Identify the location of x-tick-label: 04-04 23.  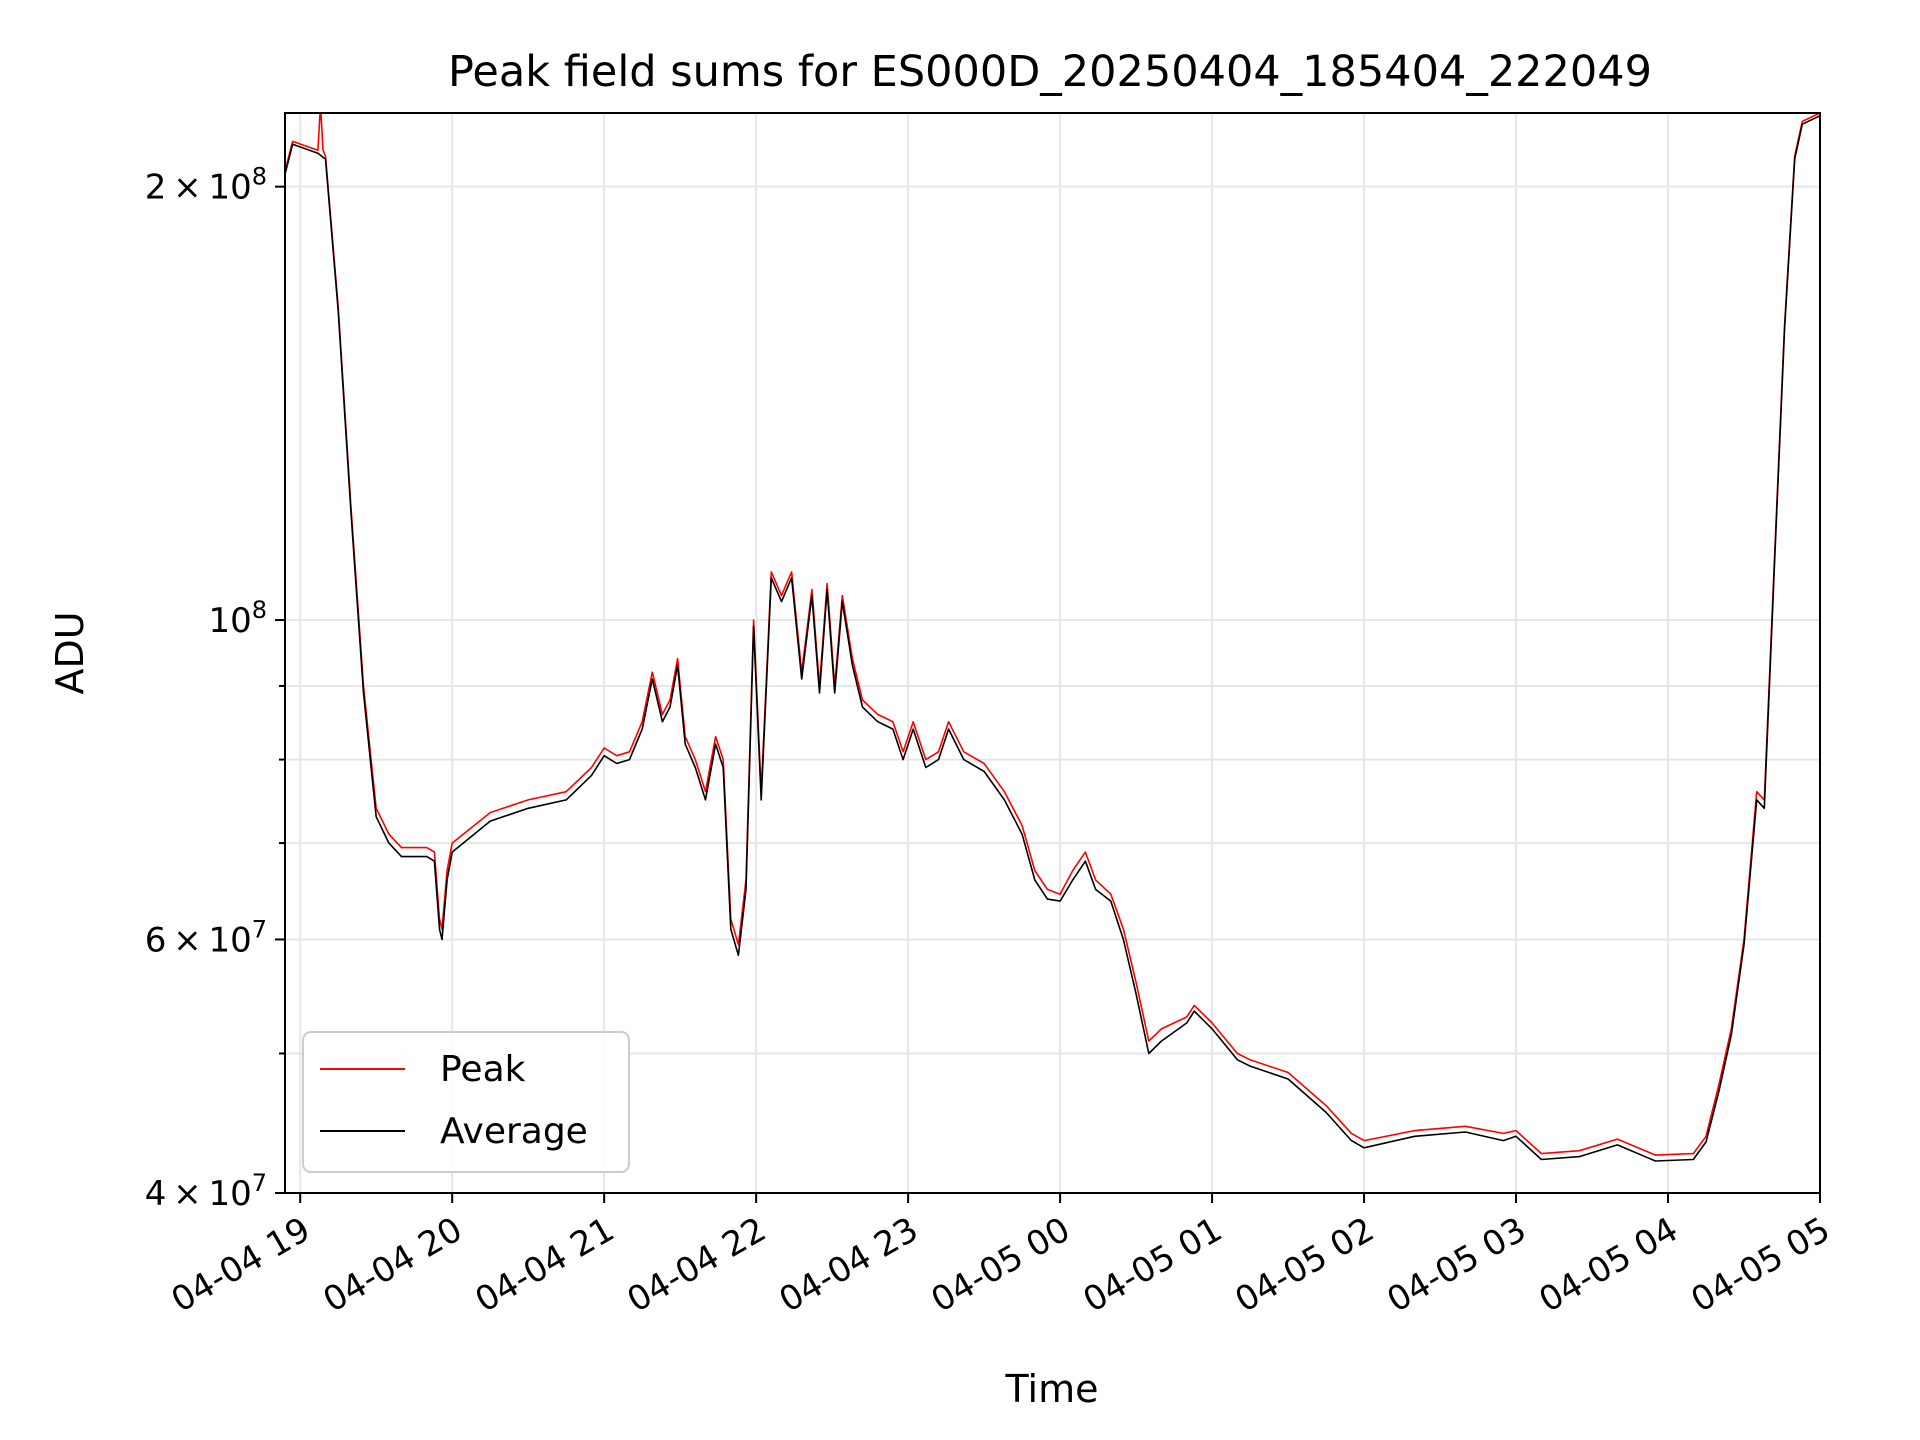
(849, 1265).